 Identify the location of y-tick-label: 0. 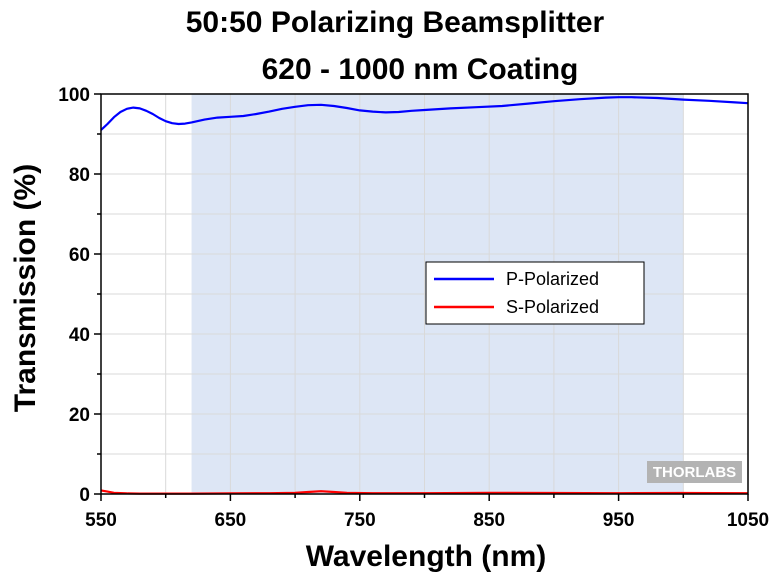
(84, 495).